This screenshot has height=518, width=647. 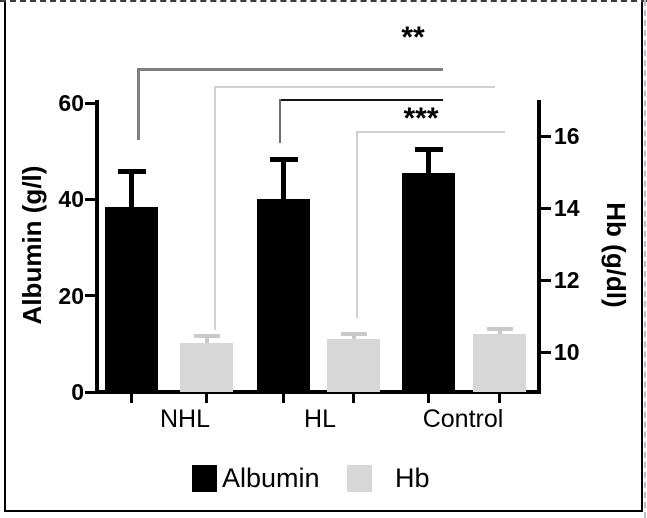 I want to click on error-bar-cap-albumin-hl, so click(x=283, y=159).